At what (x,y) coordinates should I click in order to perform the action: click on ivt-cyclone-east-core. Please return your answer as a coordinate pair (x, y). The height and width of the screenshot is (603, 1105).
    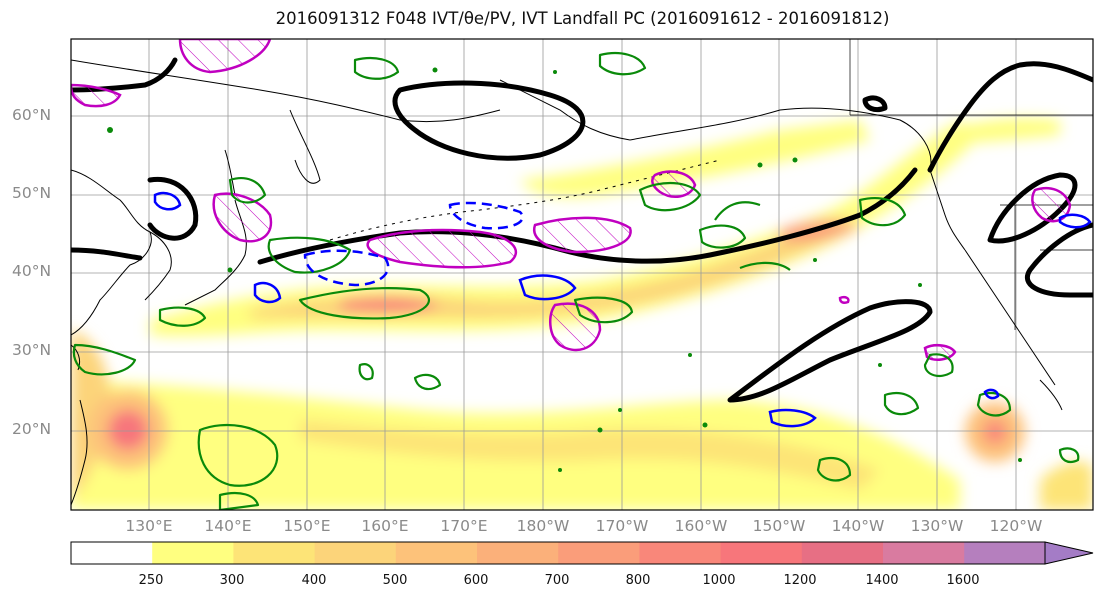
    Looking at the image, I should click on (995, 432).